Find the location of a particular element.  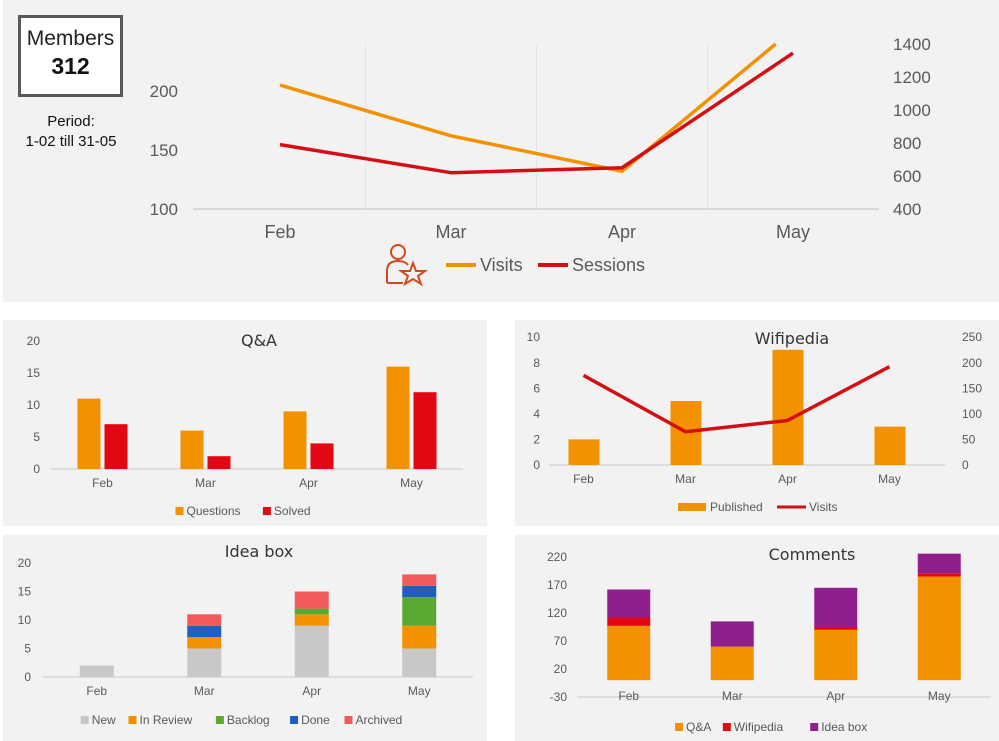

bar-q-a-may is located at coordinates (939, 628).